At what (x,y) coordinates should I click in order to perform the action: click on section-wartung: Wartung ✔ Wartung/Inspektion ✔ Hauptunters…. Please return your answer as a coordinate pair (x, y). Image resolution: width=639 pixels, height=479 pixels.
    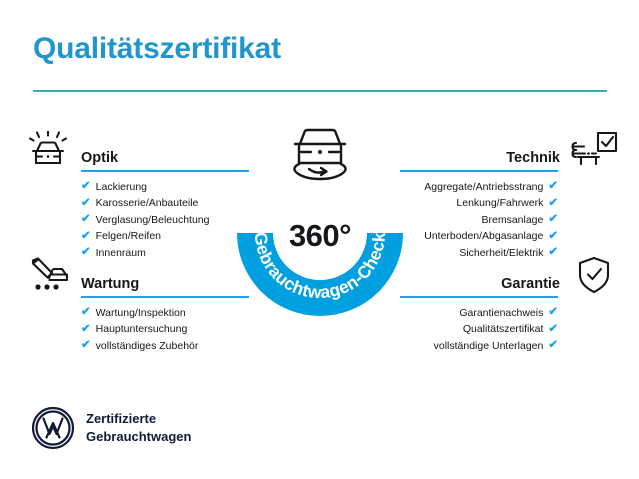
    Looking at the image, I should click on (135, 303).